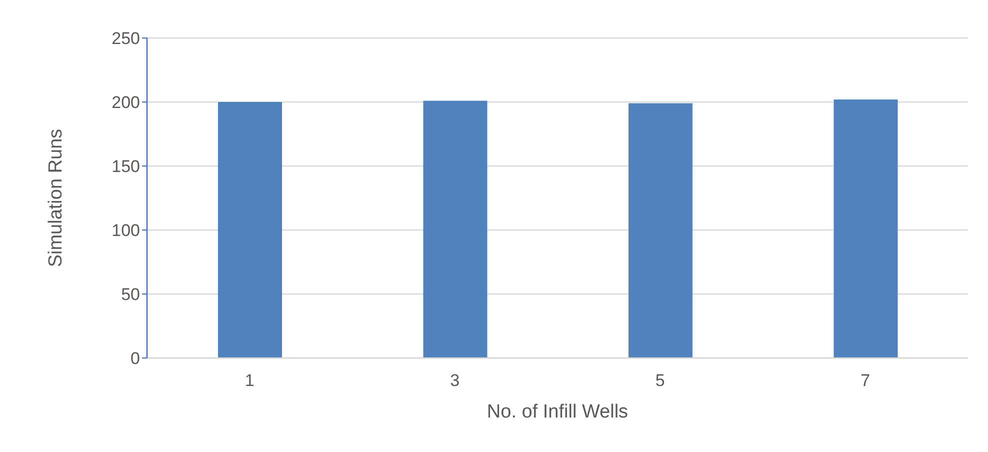 Image resolution: width=988 pixels, height=452 pixels. I want to click on y-tick-label: 0, so click(135, 358).